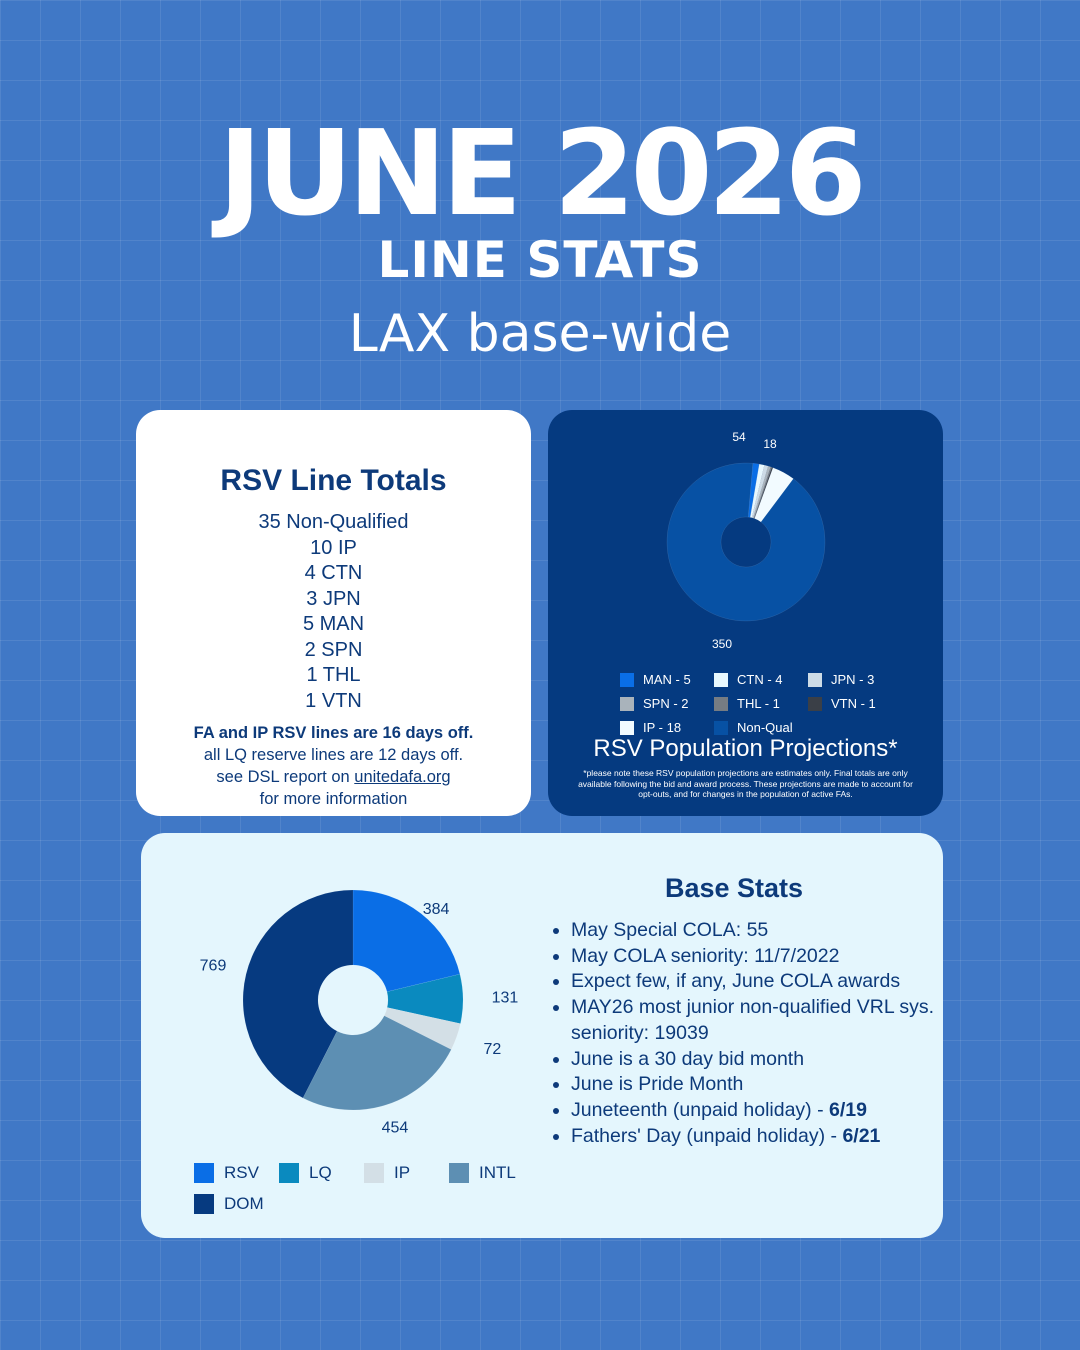 This screenshot has width=1080, height=1350. I want to click on pie-slice-intl, so click(377, 1063).